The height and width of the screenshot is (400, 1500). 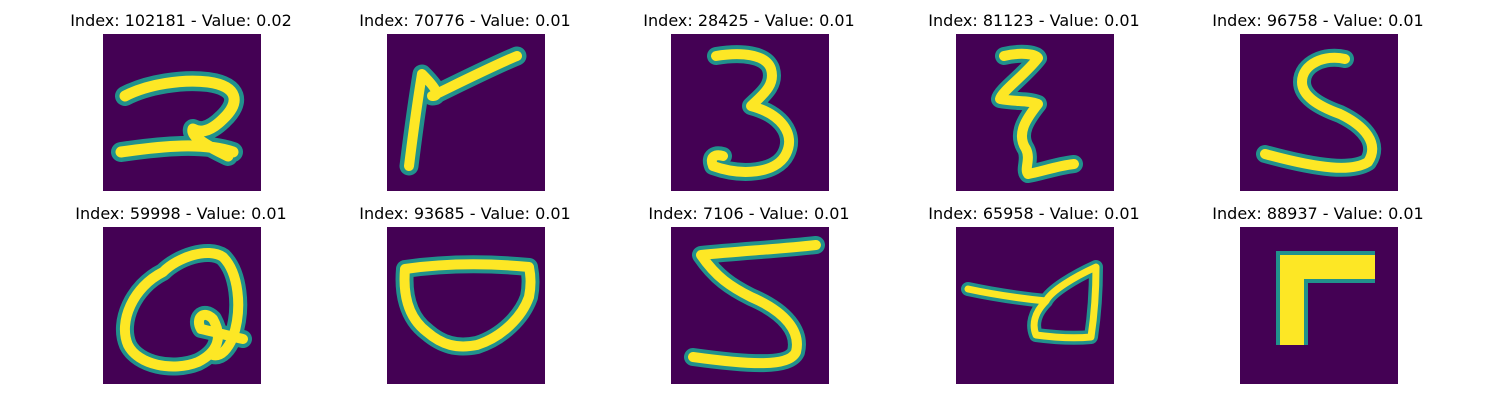 I want to click on panel-title: Index: 81123 - Value: 0.01, so click(x=1034, y=20).